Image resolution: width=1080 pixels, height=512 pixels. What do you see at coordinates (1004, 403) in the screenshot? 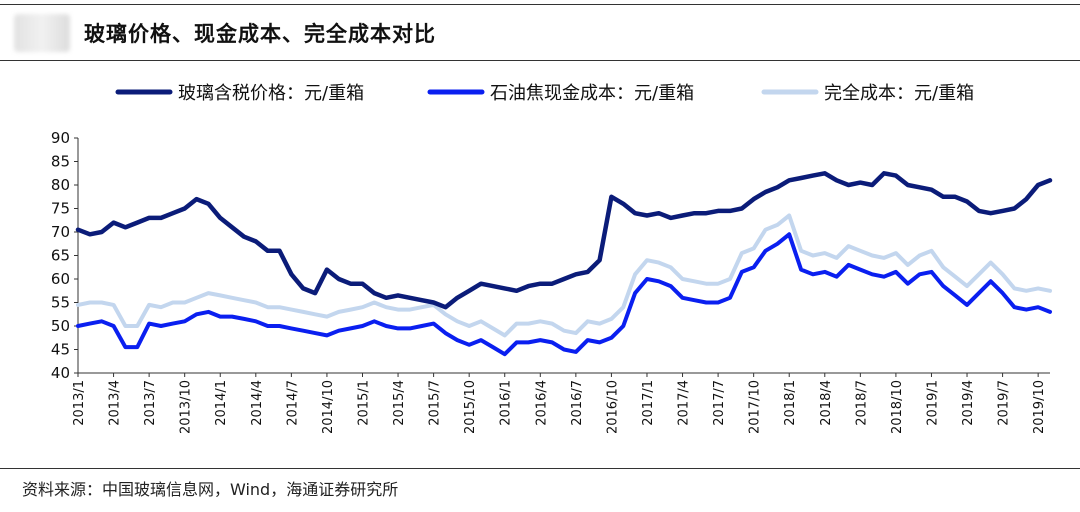
I see `x-tick-label: 2019/7` at bounding box center [1004, 403].